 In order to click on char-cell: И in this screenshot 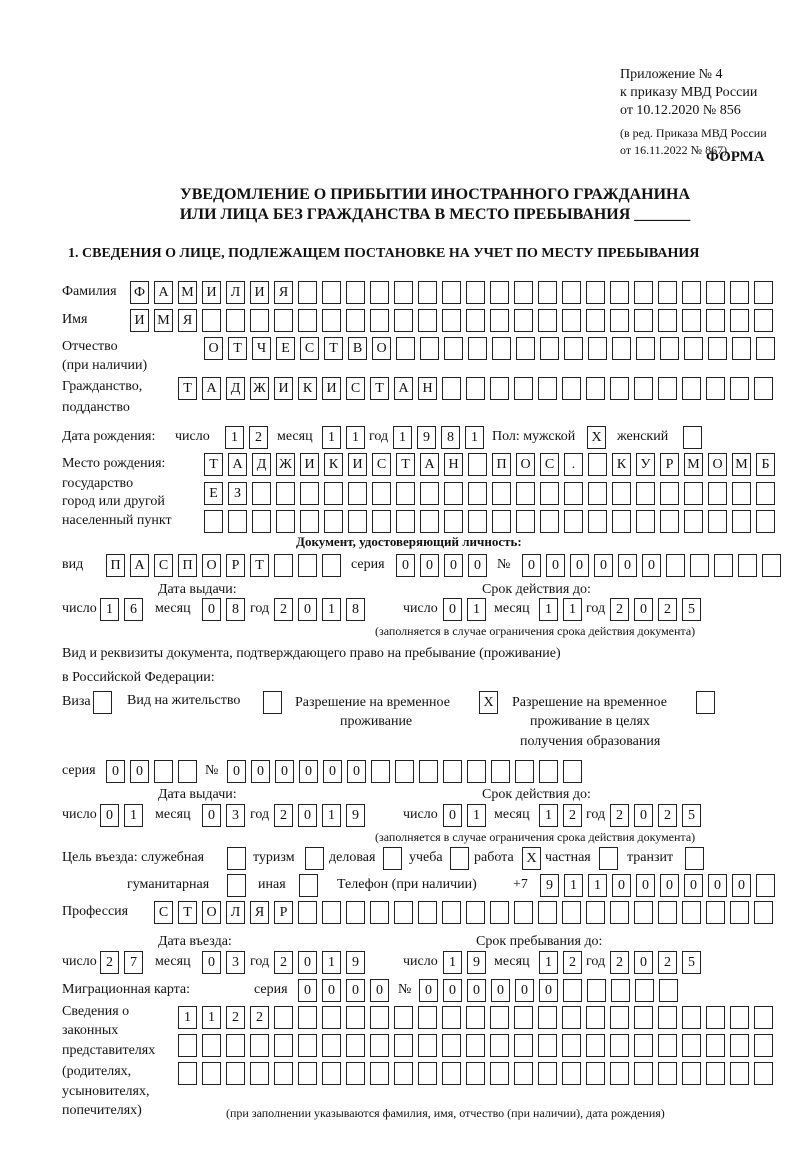, I will do `click(211, 292)`.